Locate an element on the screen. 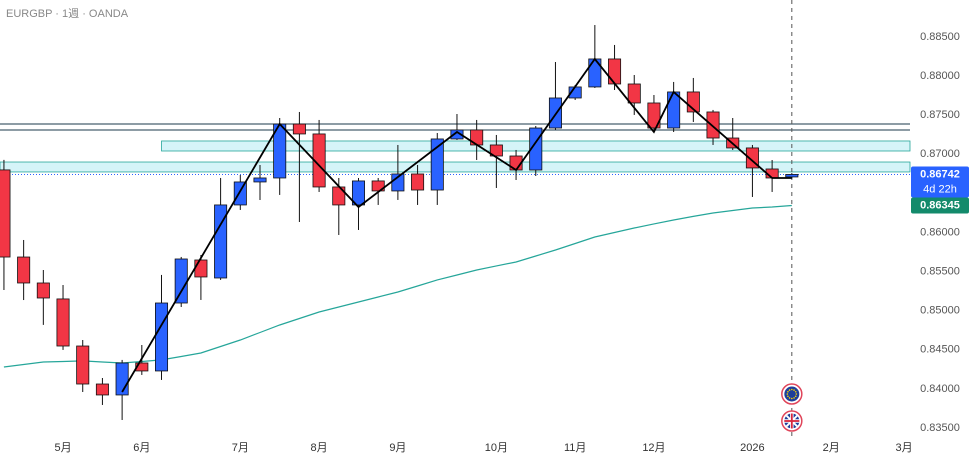 The height and width of the screenshot is (463, 970). y-tick-label: 0.87500 is located at coordinates (940, 115).